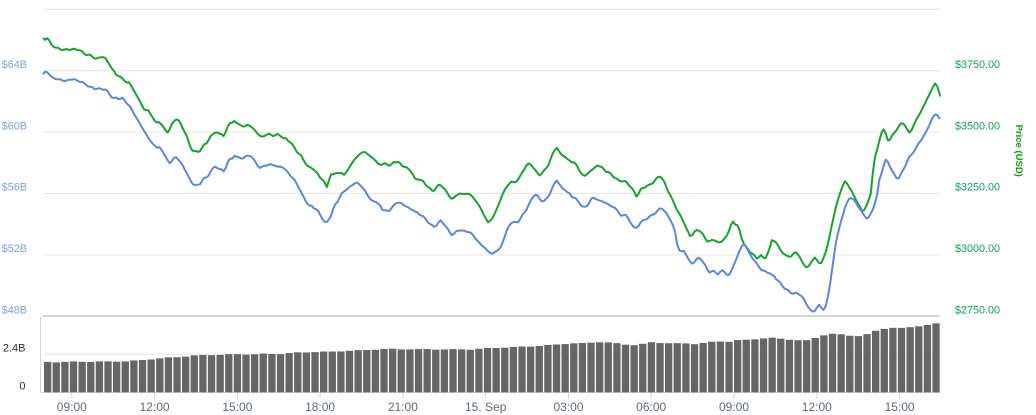 The image size is (1036, 415). I want to click on svg-text: $2750.00, so click(977, 311).